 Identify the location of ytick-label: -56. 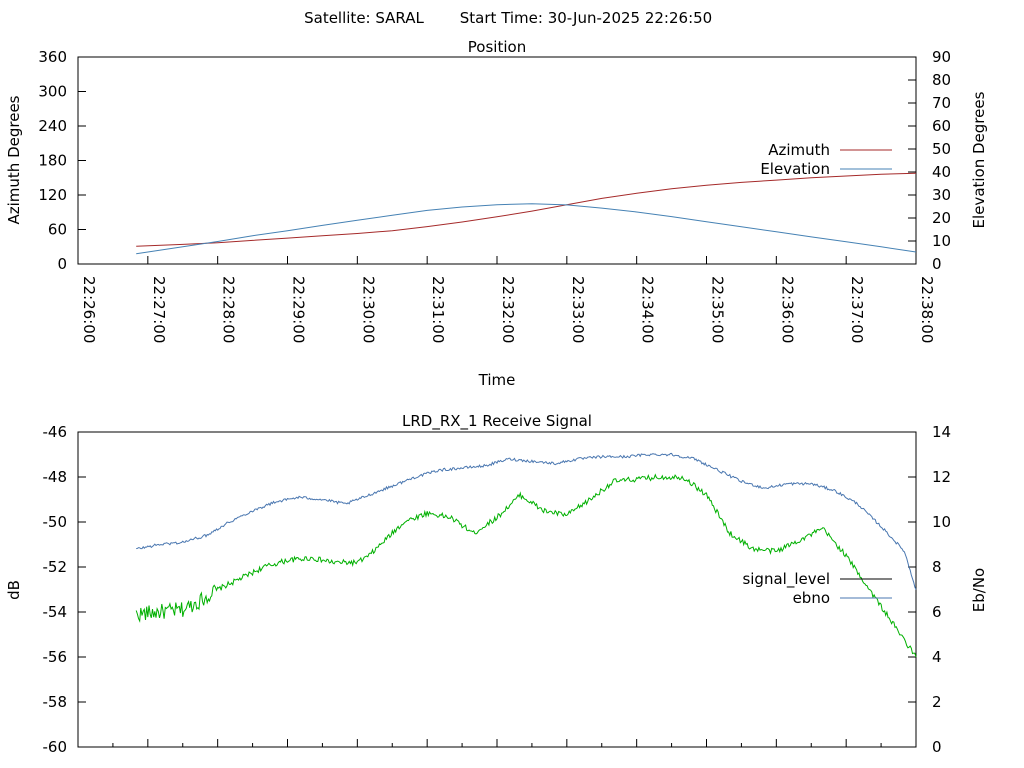
(55, 657).